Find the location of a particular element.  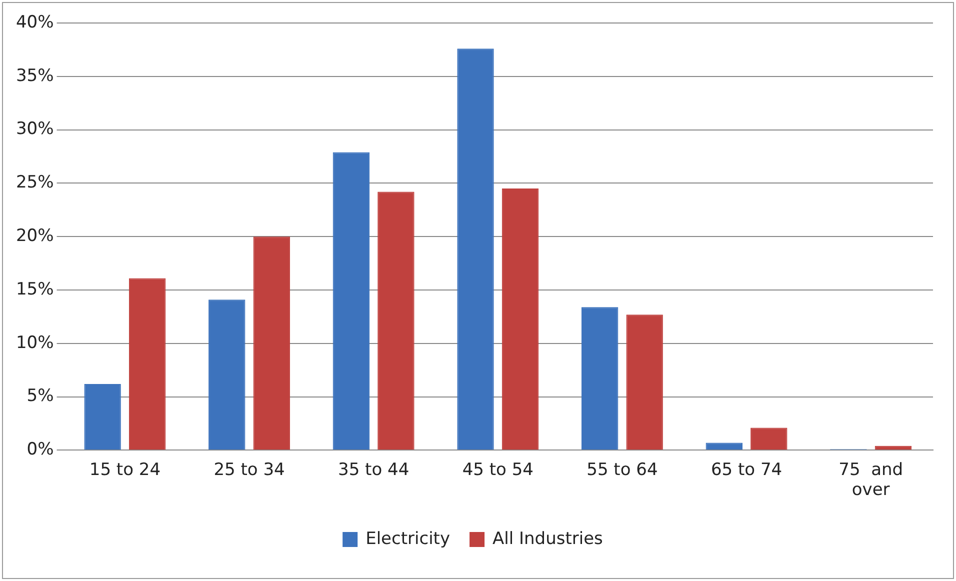

y-tick-label: 25% is located at coordinates (35, 182).